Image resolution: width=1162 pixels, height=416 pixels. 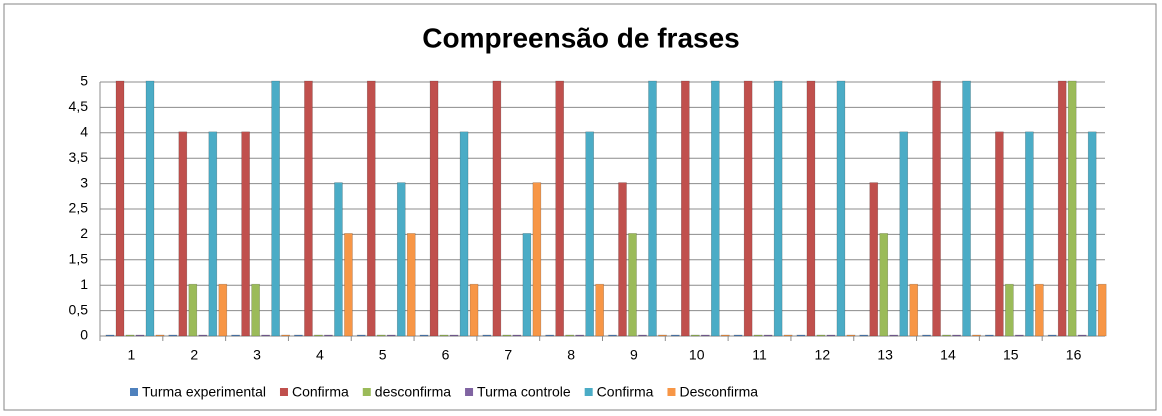 I want to click on x-tick-label: 7, so click(x=508, y=355).